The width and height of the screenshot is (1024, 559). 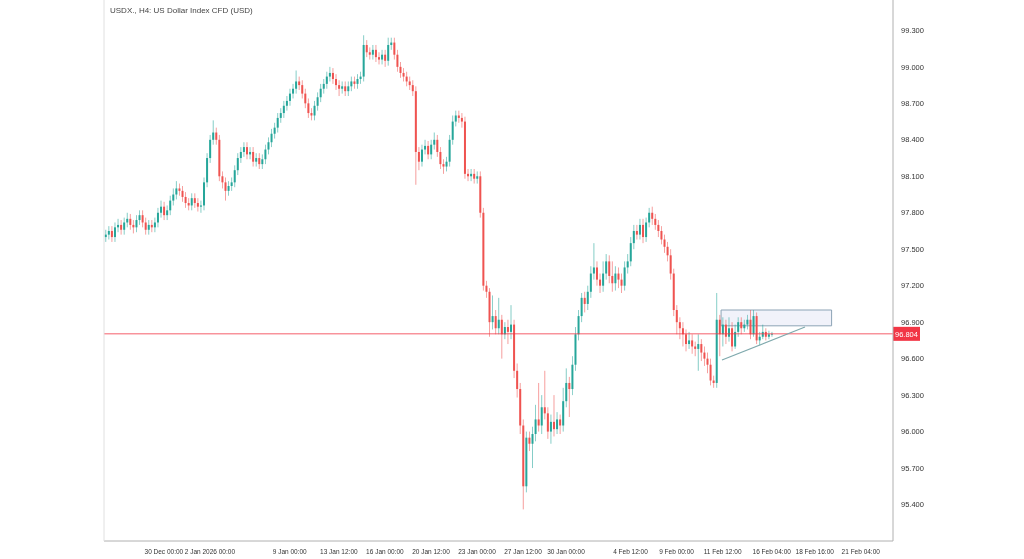 What do you see at coordinates (181, 10) in the screenshot?
I see `text: USDX., H4: US Dollar Index CFD (USD)` at bounding box center [181, 10].